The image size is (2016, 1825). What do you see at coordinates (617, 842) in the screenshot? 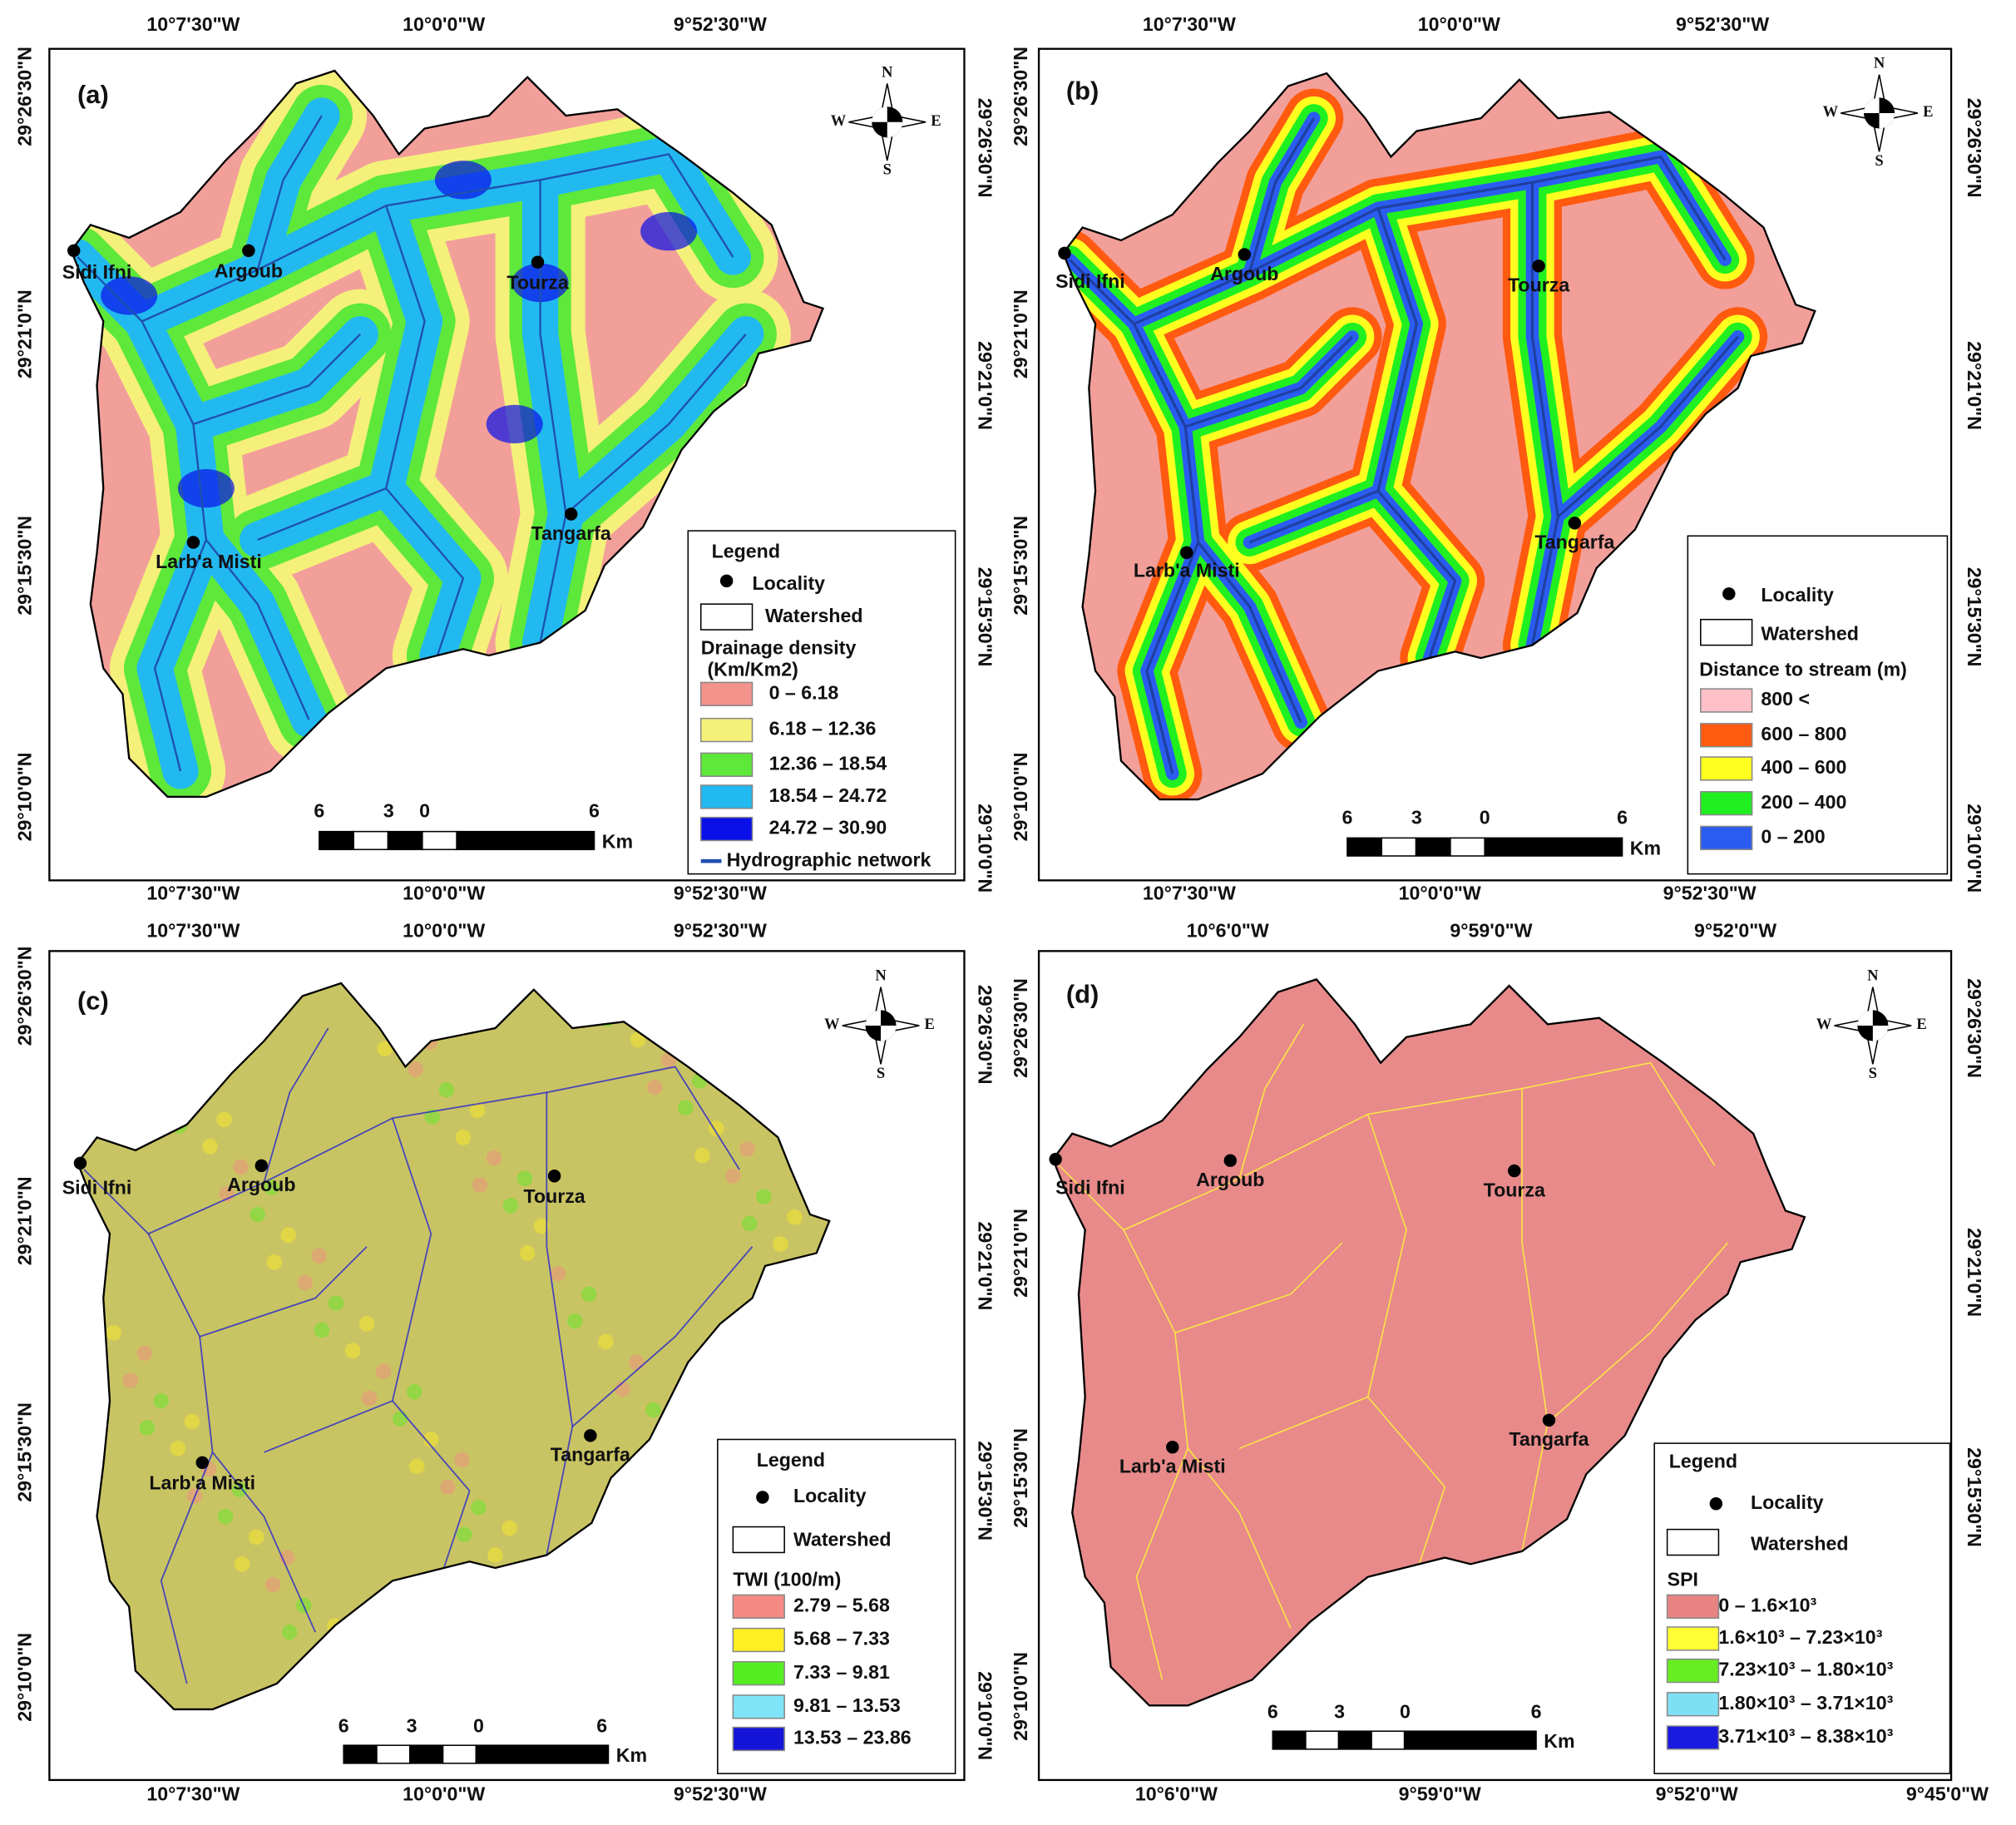
I see `scale-unit: Km` at bounding box center [617, 842].